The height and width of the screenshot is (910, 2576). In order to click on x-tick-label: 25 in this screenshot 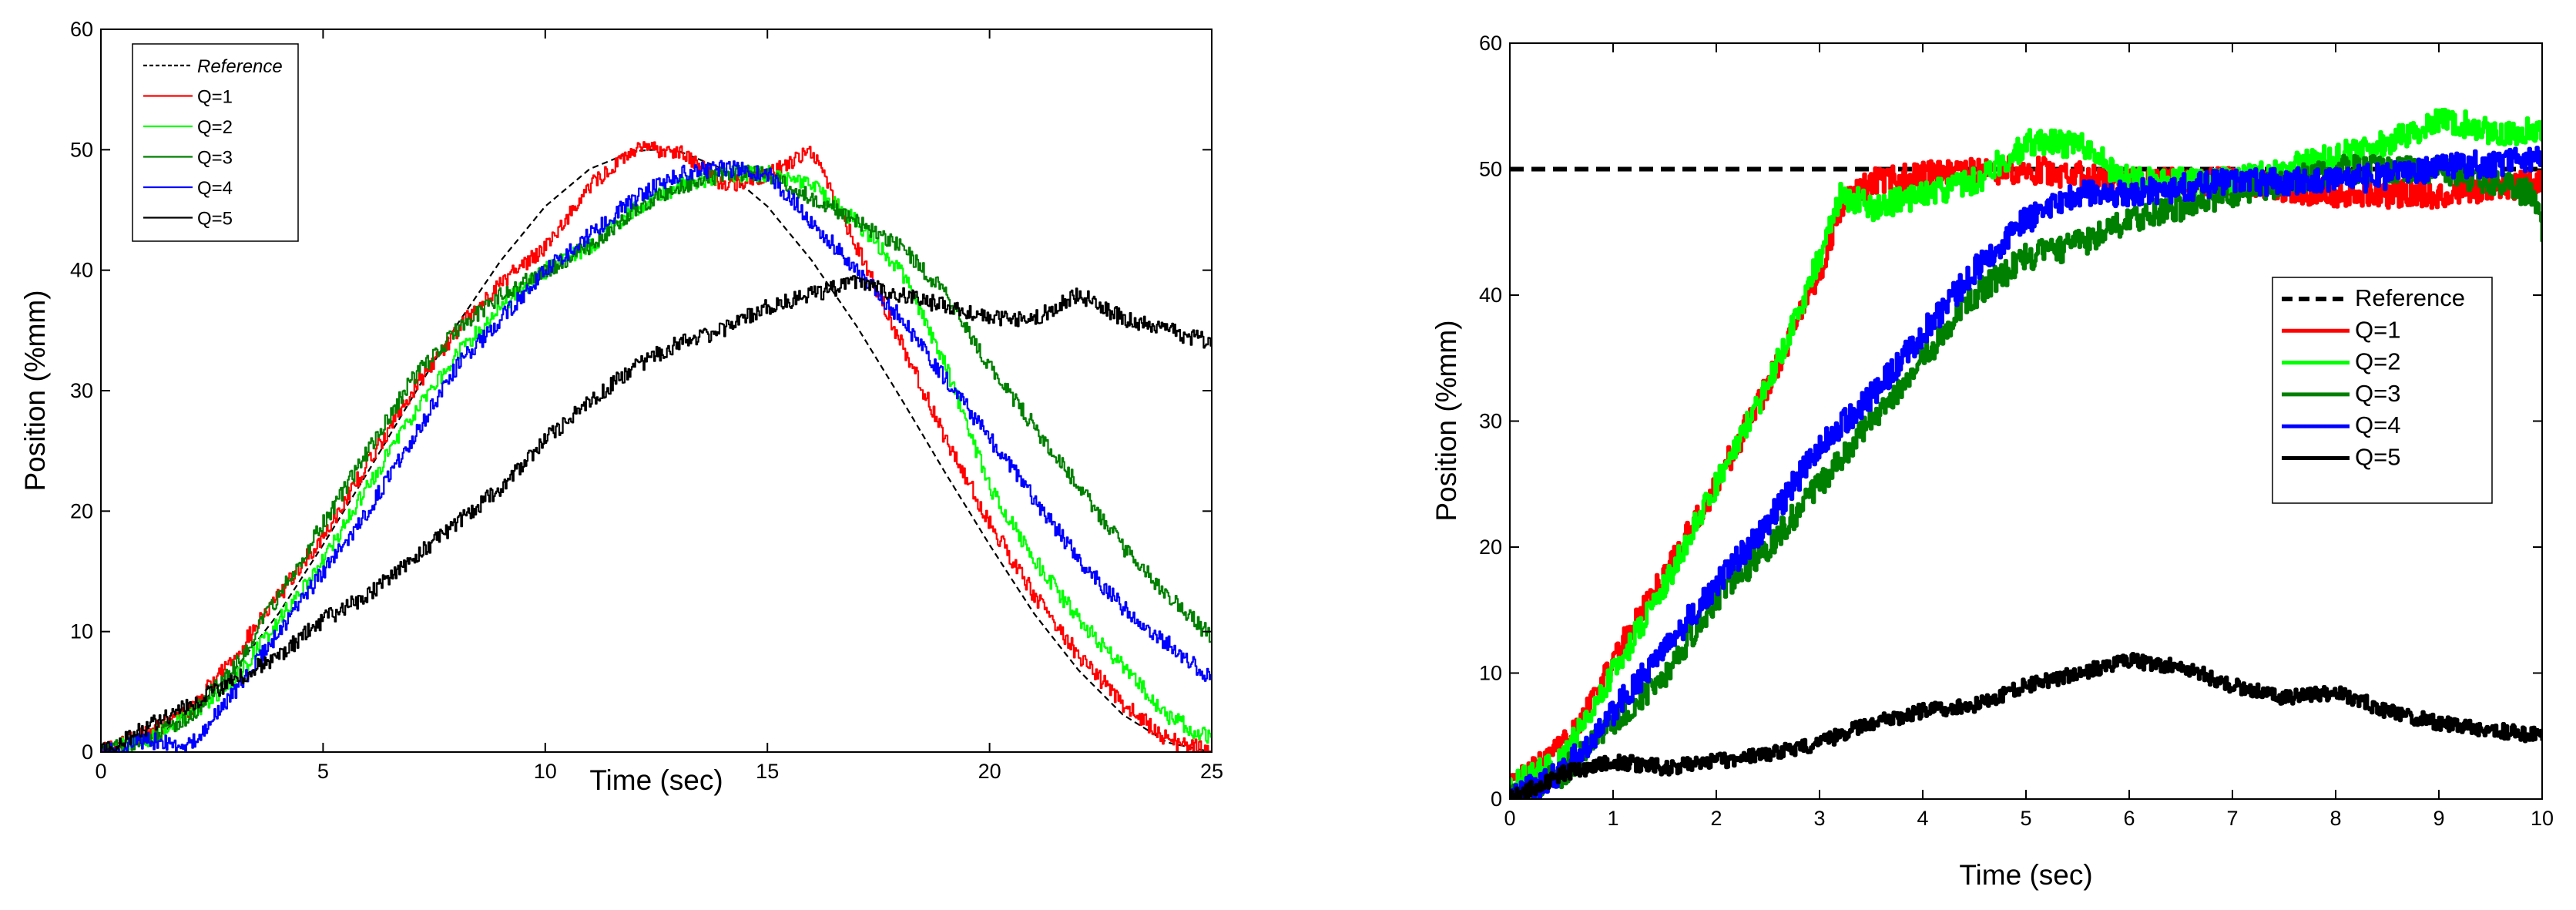, I will do `click(1211, 772)`.